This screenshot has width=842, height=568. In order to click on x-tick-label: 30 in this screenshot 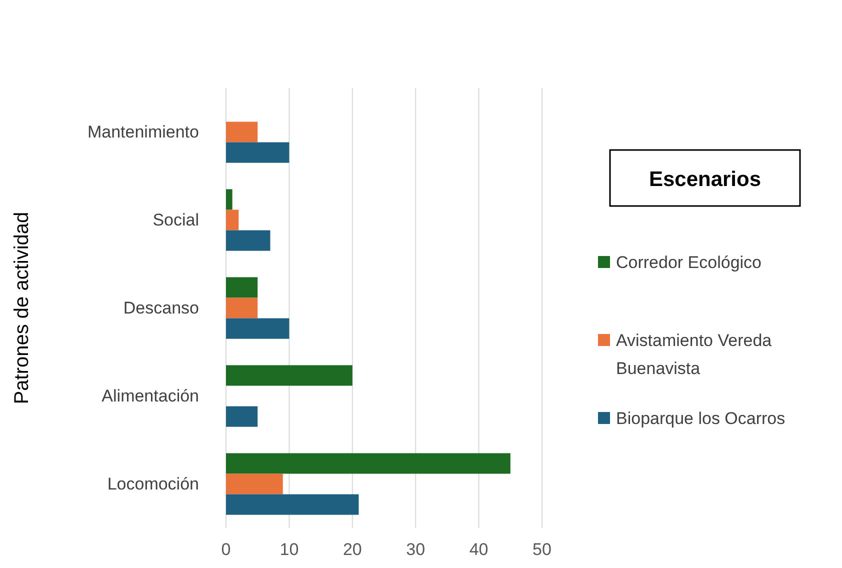, I will do `click(416, 550)`.